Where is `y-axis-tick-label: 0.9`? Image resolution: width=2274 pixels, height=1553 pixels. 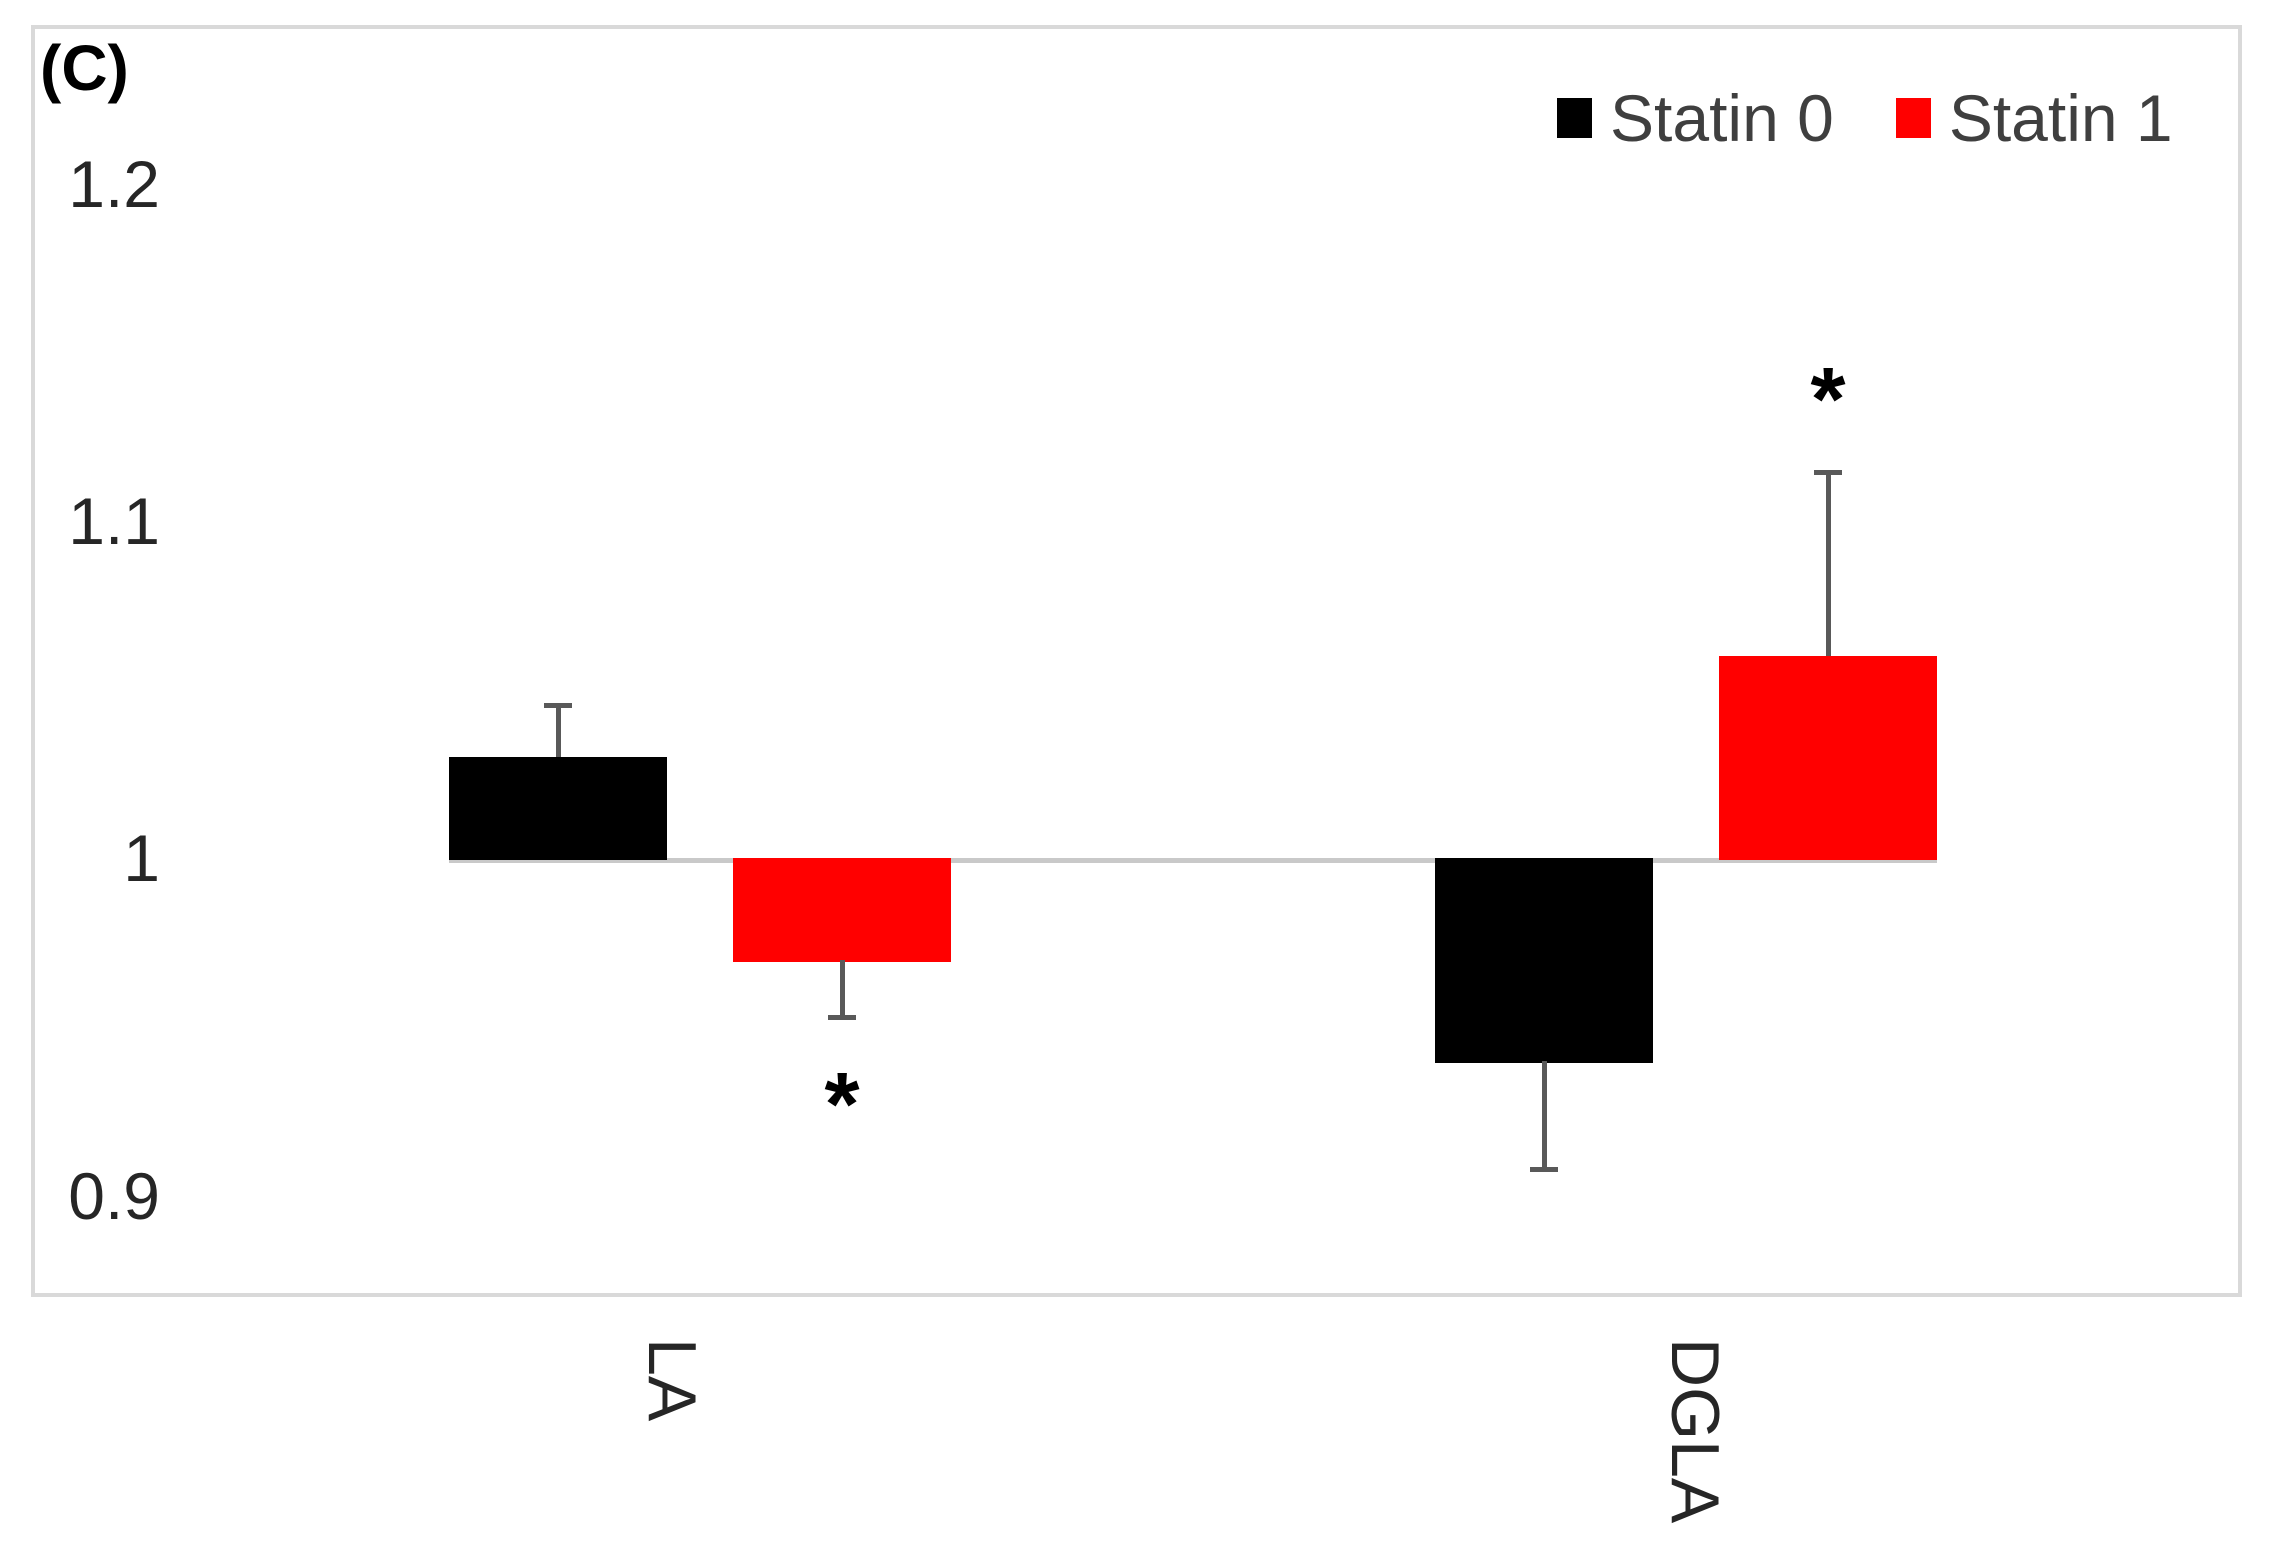
y-axis-tick-label: 0.9 is located at coordinates (114, 1196).